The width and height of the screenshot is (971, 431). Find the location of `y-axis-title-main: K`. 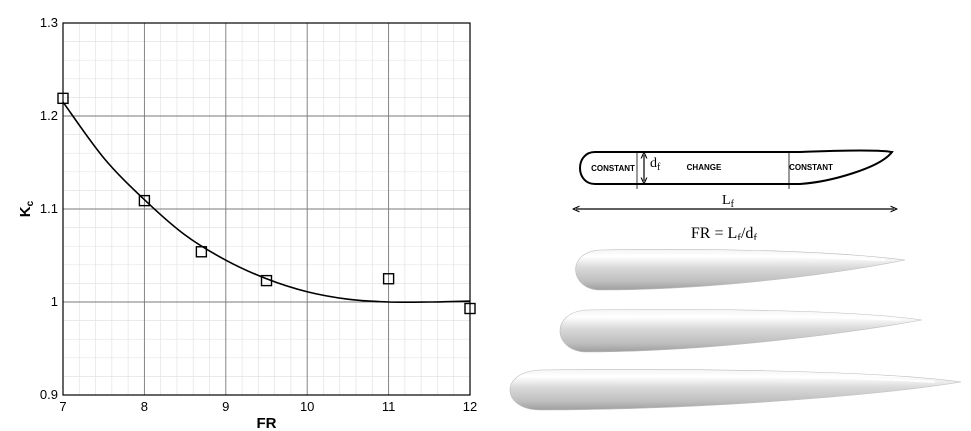

y-axis-title-main: K is located at coordinates (25, 211).